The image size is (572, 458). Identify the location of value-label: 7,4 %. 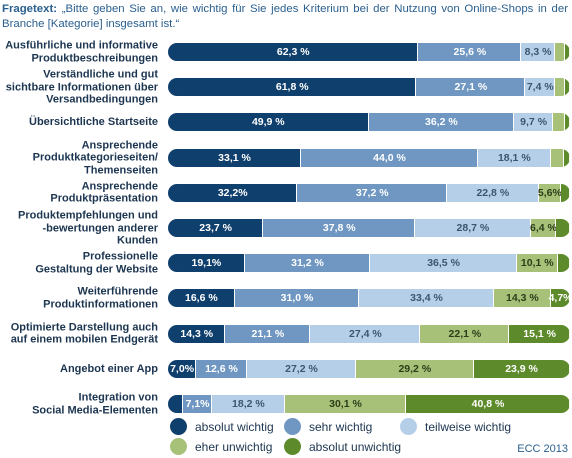
(540, 87).